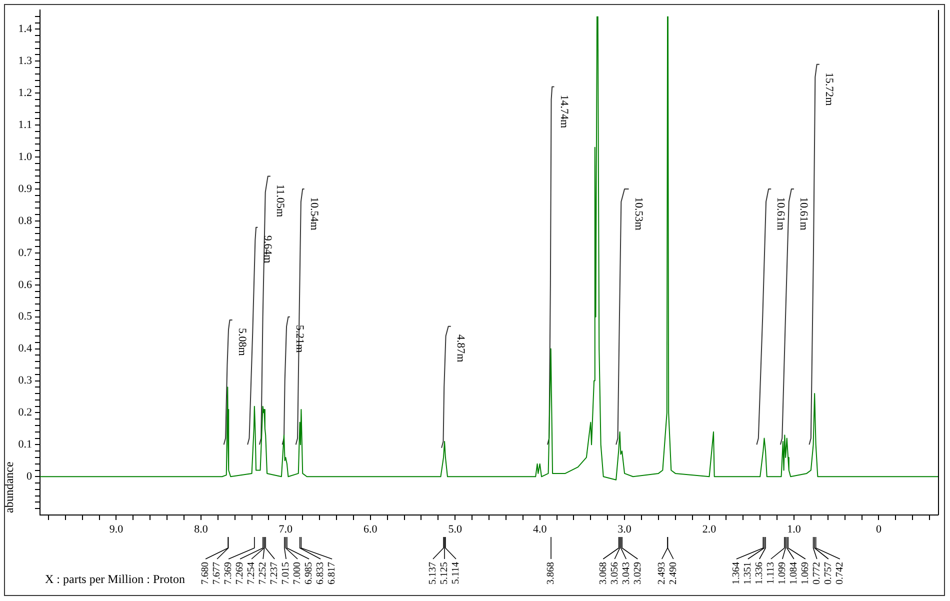 Image resolution: width=950 pixels, height=601 pixels. Describe the element at coordinates (280, 201) in the screenshot. I see `annotation: 11.05m` at that location.